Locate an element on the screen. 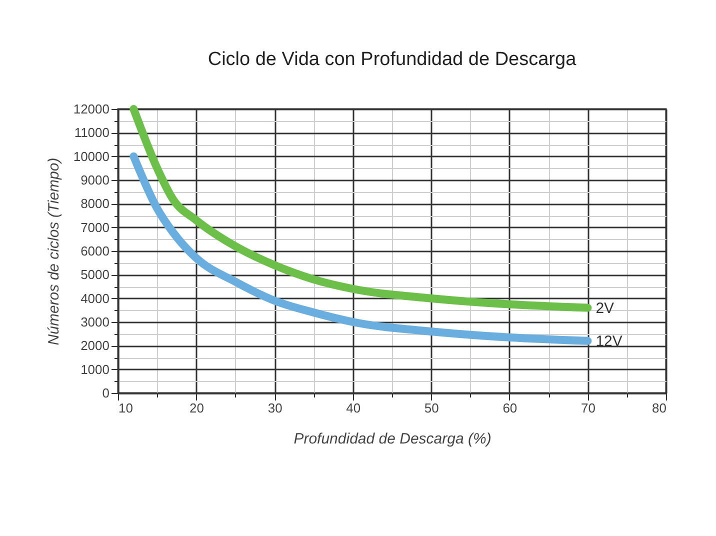  x-tick-label: 60 is located at coordinates (510, 408).